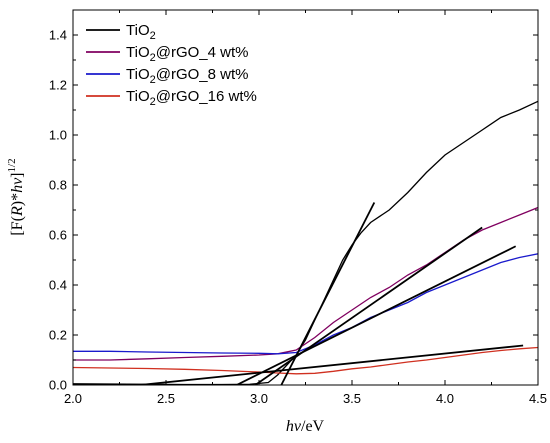 The width and height of the screenshot is (550, 443). I want to click on x-tick-label: 4.5, so click(538, 398).